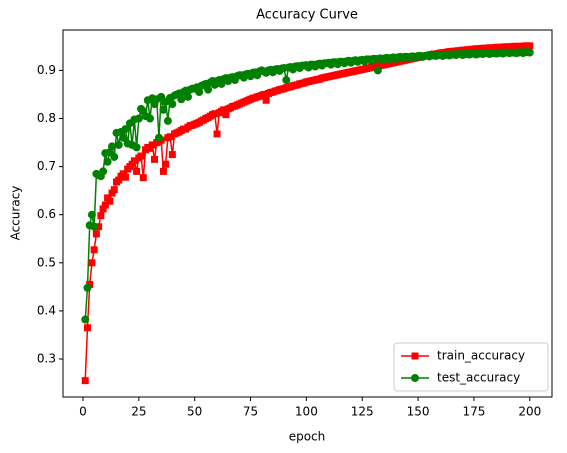 The image size is (567, 453). I want to click on x-tick-label: 0, so click(83, 412).